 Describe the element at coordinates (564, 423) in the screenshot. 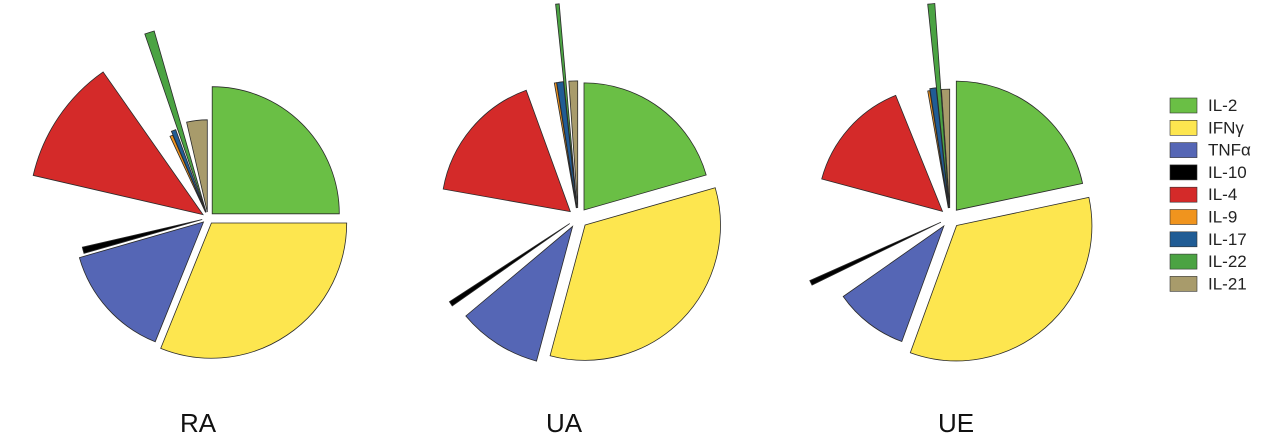

I see `pie-label-ua: UA` at that location.